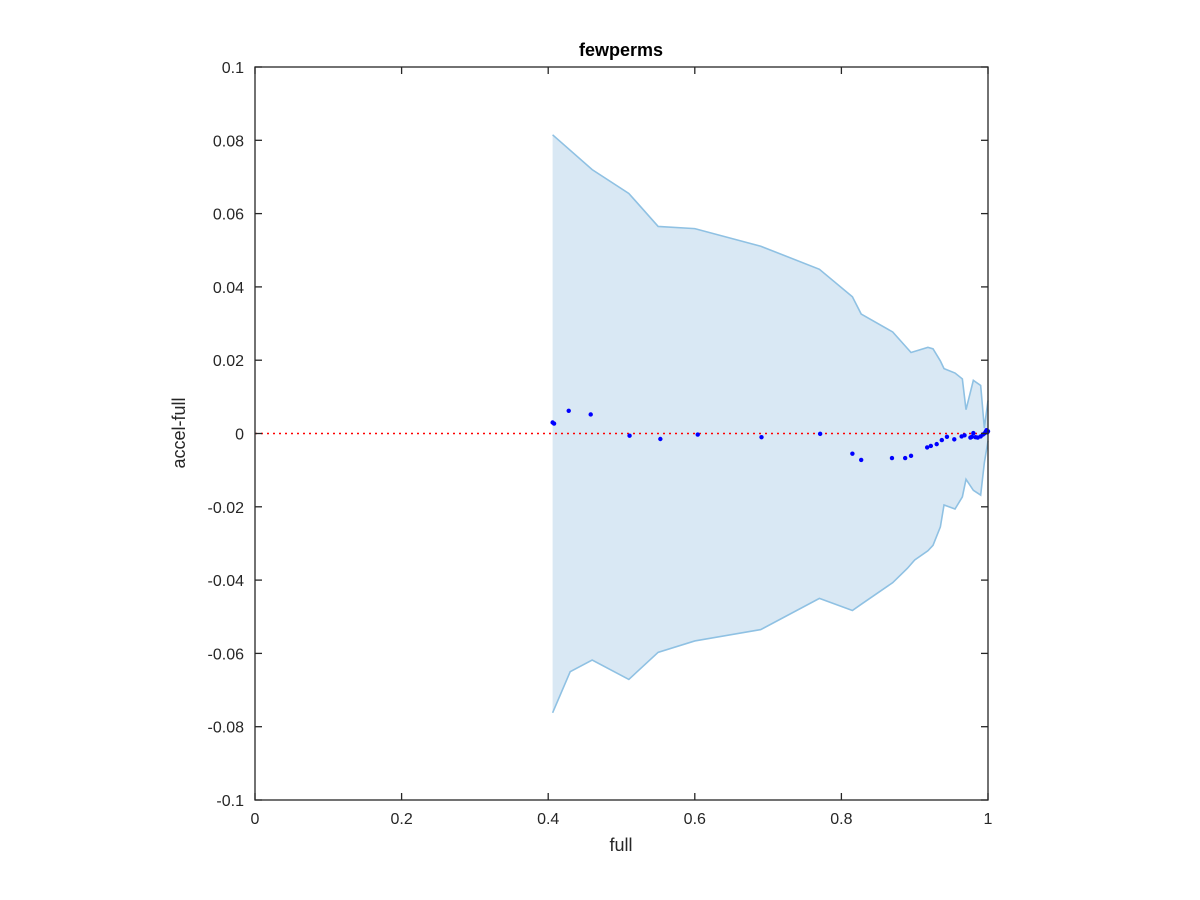  What do you see at coordinates (621, 50) in the screenshot?
I see `chart-title: fewperms` at bounding box center [621, 50].